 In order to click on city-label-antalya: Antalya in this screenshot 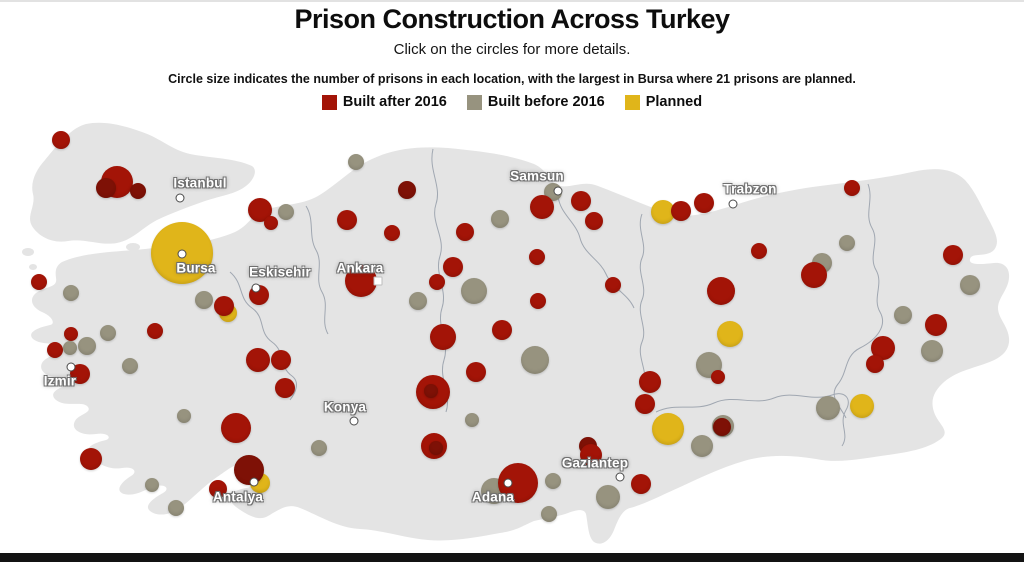, I will do `click(238, 497)`.